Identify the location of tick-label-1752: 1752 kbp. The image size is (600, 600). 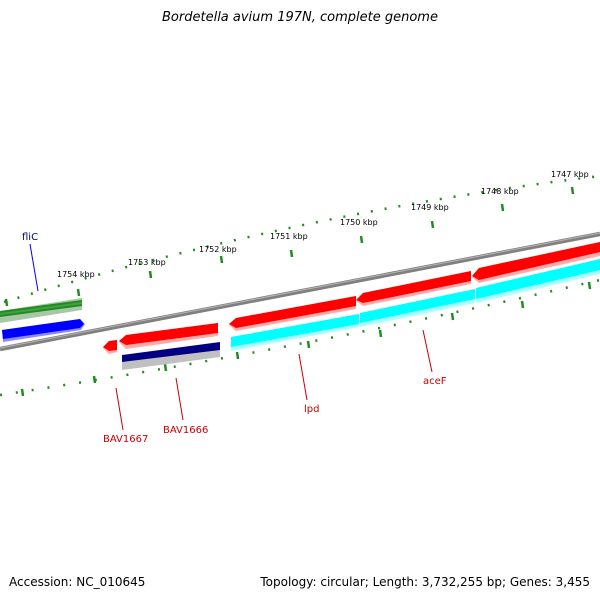
(218, 249).